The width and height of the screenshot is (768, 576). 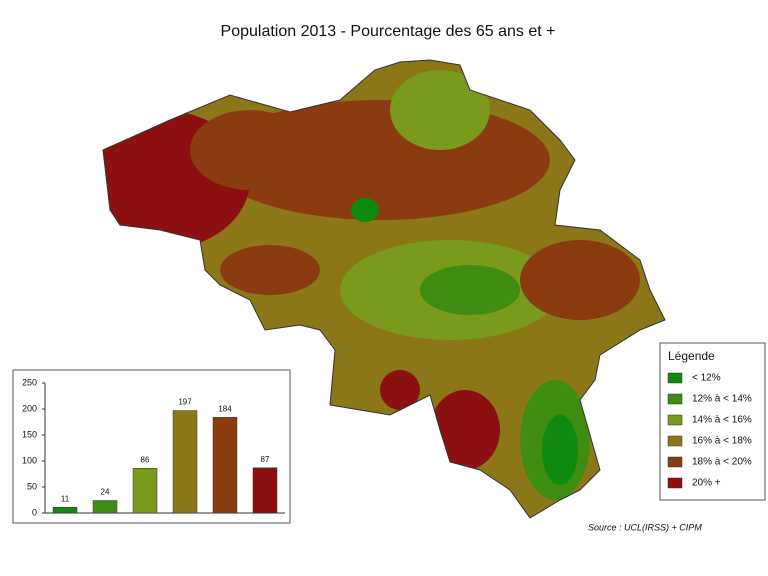 I want to click on y-tick-label: 50, so click(x=32, y=486).